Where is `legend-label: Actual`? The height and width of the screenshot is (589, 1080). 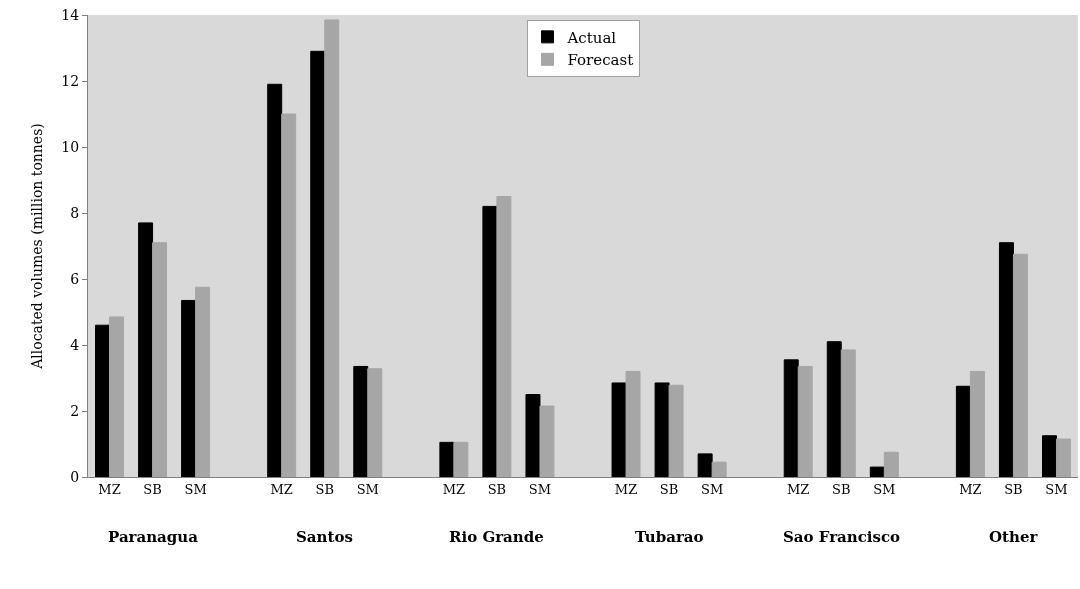
legend-label: Actual is located at coordinates (591, 37).